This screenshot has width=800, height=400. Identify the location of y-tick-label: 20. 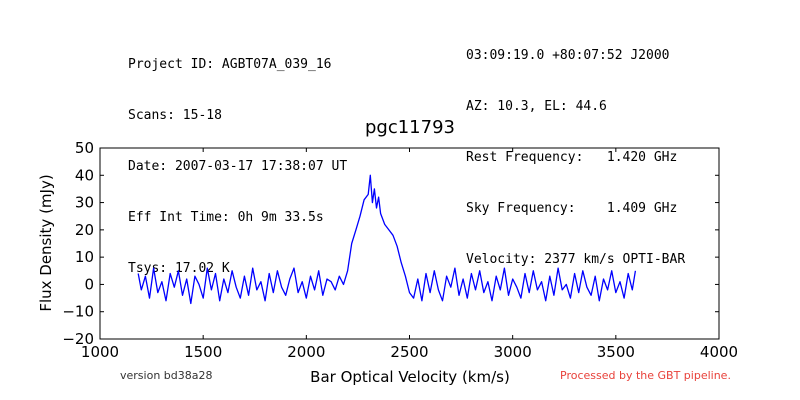
(84, 230).